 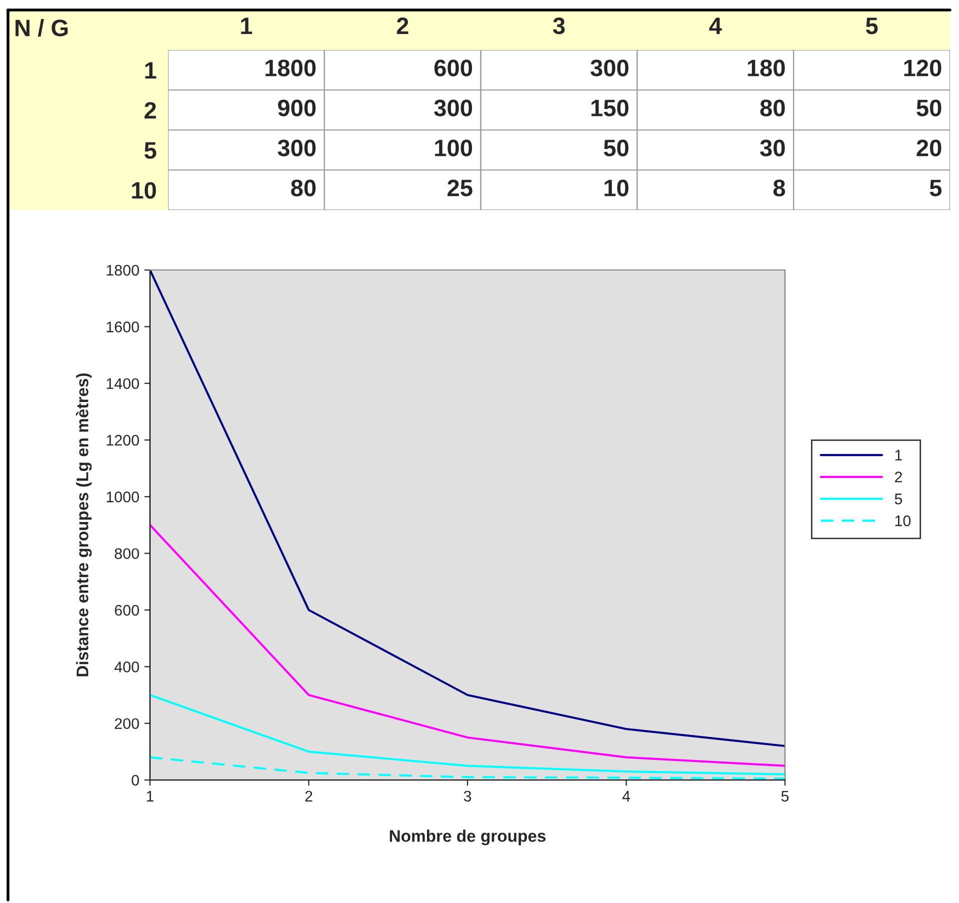 I want to click on data-label: 100, so click(x=453, y=148).